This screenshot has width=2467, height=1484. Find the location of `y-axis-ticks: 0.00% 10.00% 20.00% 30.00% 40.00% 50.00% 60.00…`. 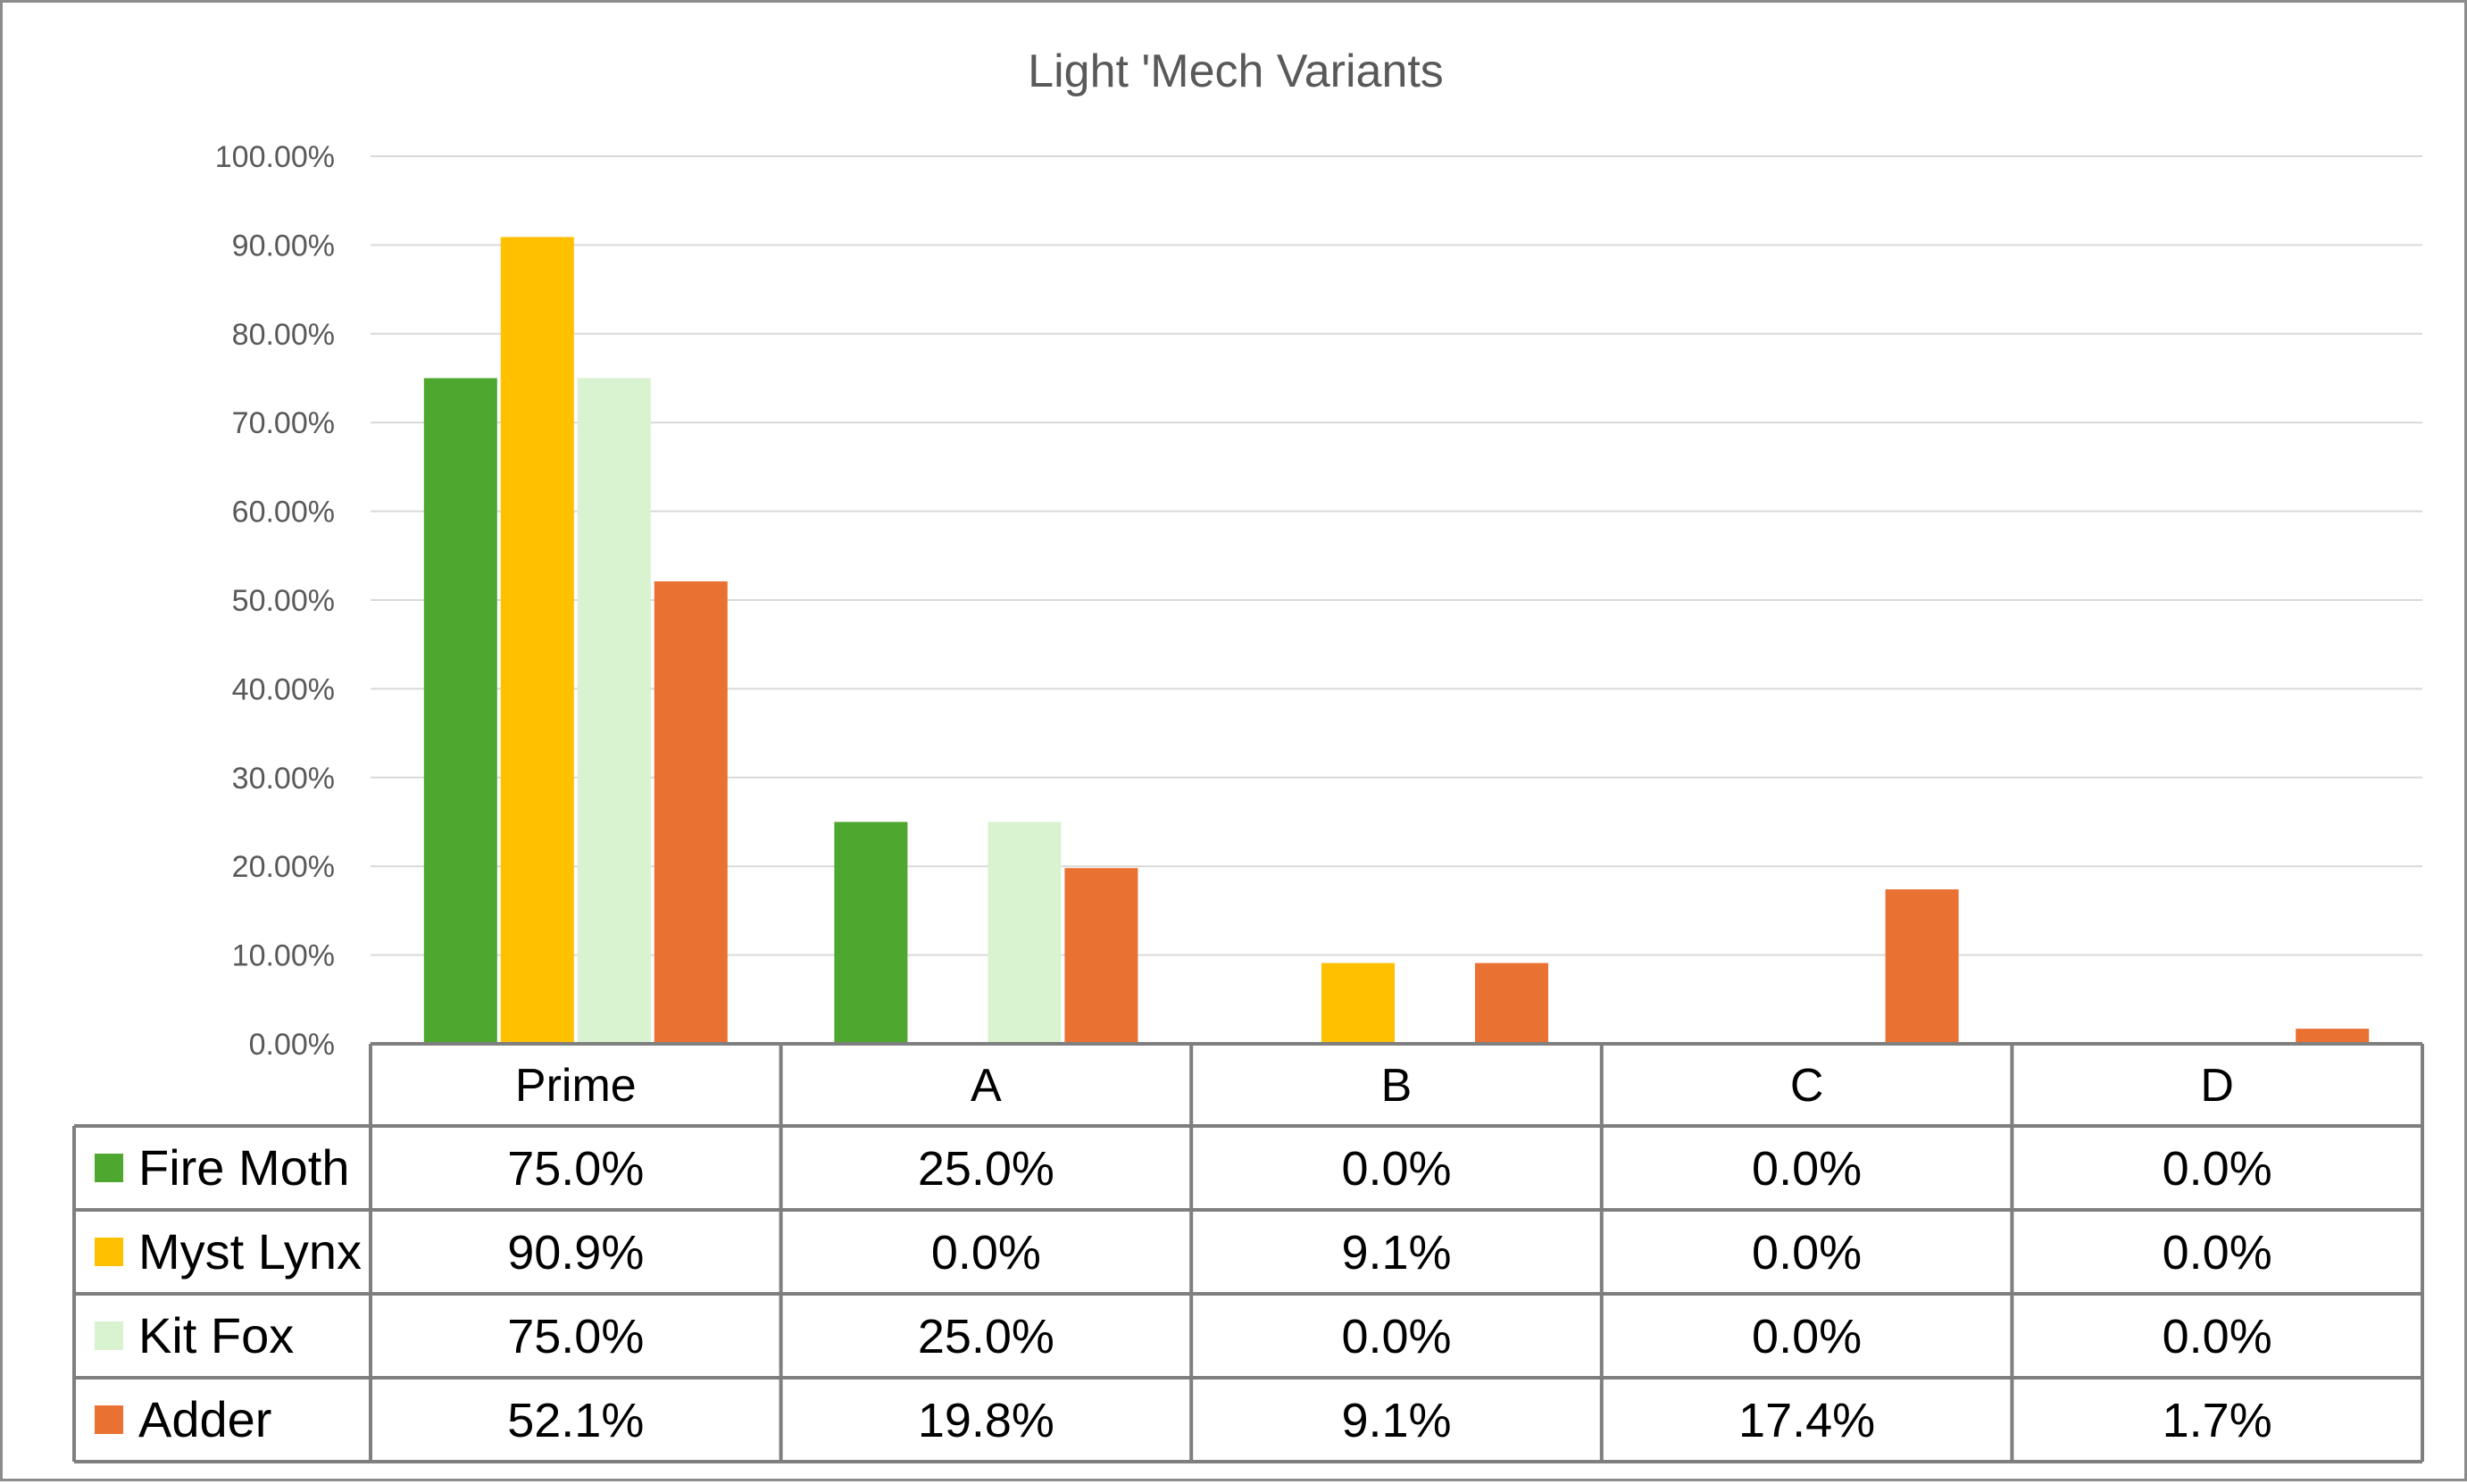

y-axis-ticks: 0.00% 10.00% 20.00% 30.00% 40.00% 50.00% 60.00… is located at coordinates (275, 601).